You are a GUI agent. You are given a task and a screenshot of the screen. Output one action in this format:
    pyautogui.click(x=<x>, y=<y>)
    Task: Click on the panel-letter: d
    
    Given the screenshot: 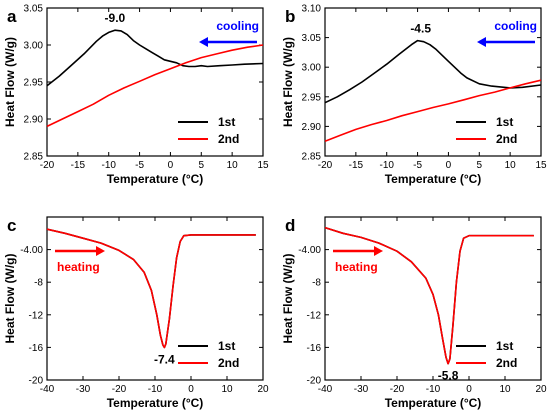 What is the action you would take?
    pyautogui.click(x=290, y=225)
    